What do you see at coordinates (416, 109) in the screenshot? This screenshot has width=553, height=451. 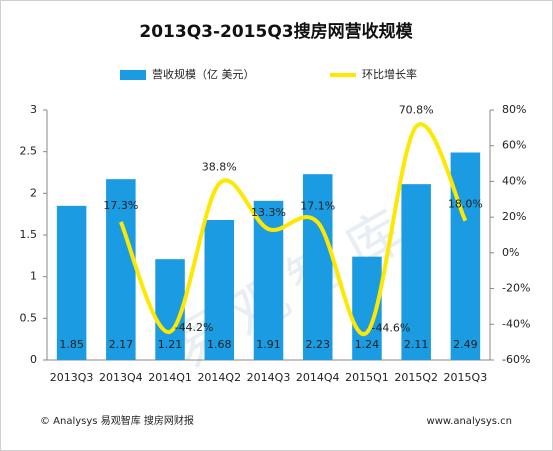 I see `line-label: 70.8%` at bounding box center [416, 109].